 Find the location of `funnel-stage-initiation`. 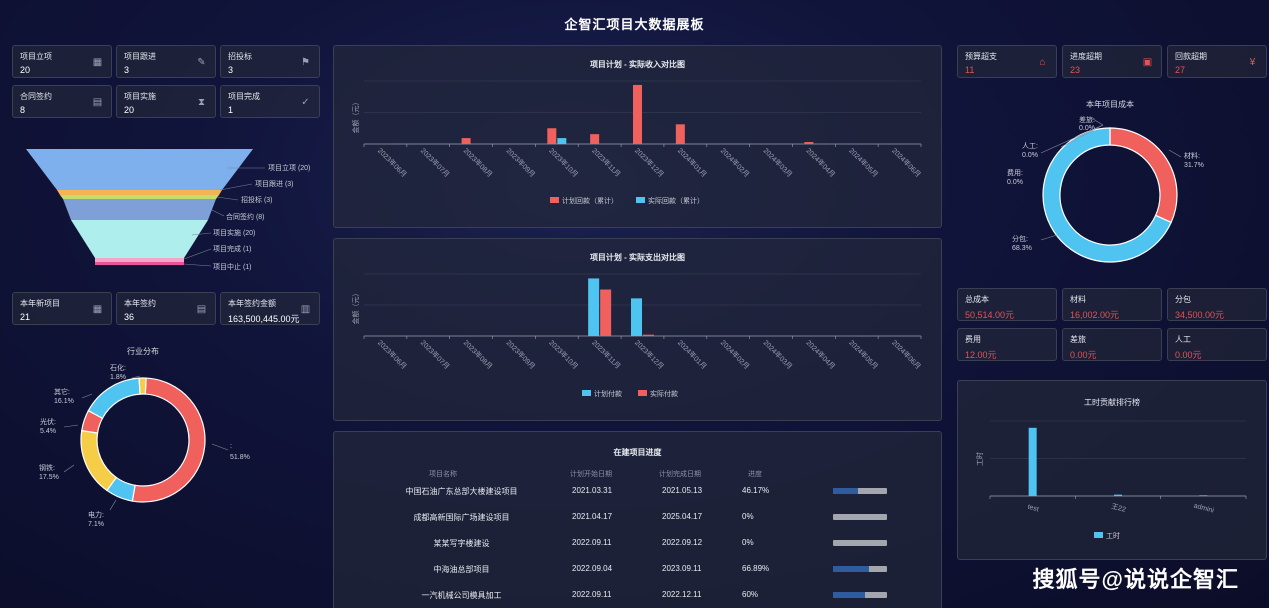

funnel-stage-initiation is located at coordinates (139, 169).